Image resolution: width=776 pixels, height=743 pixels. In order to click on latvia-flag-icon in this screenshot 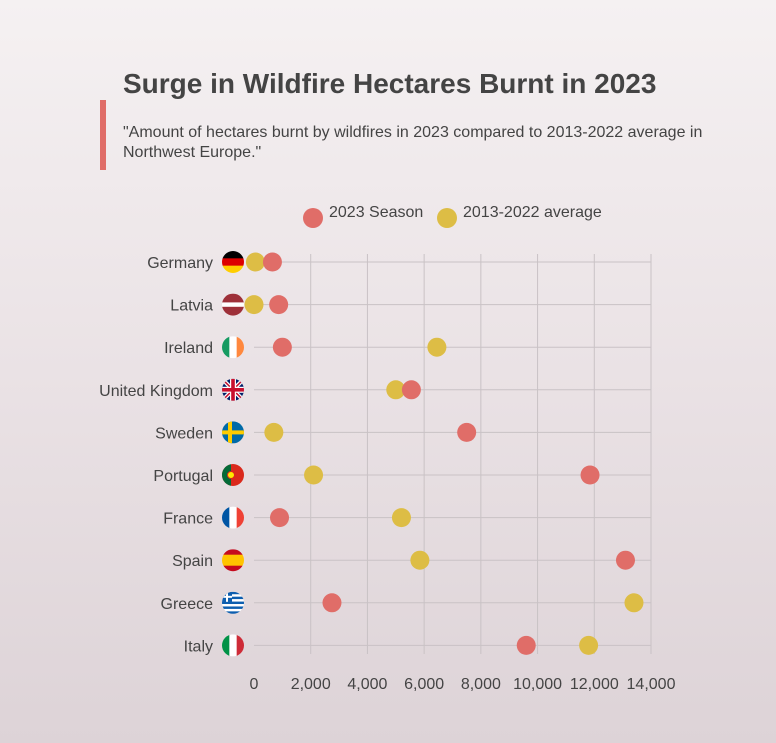, I will do `click(233, 304)`.